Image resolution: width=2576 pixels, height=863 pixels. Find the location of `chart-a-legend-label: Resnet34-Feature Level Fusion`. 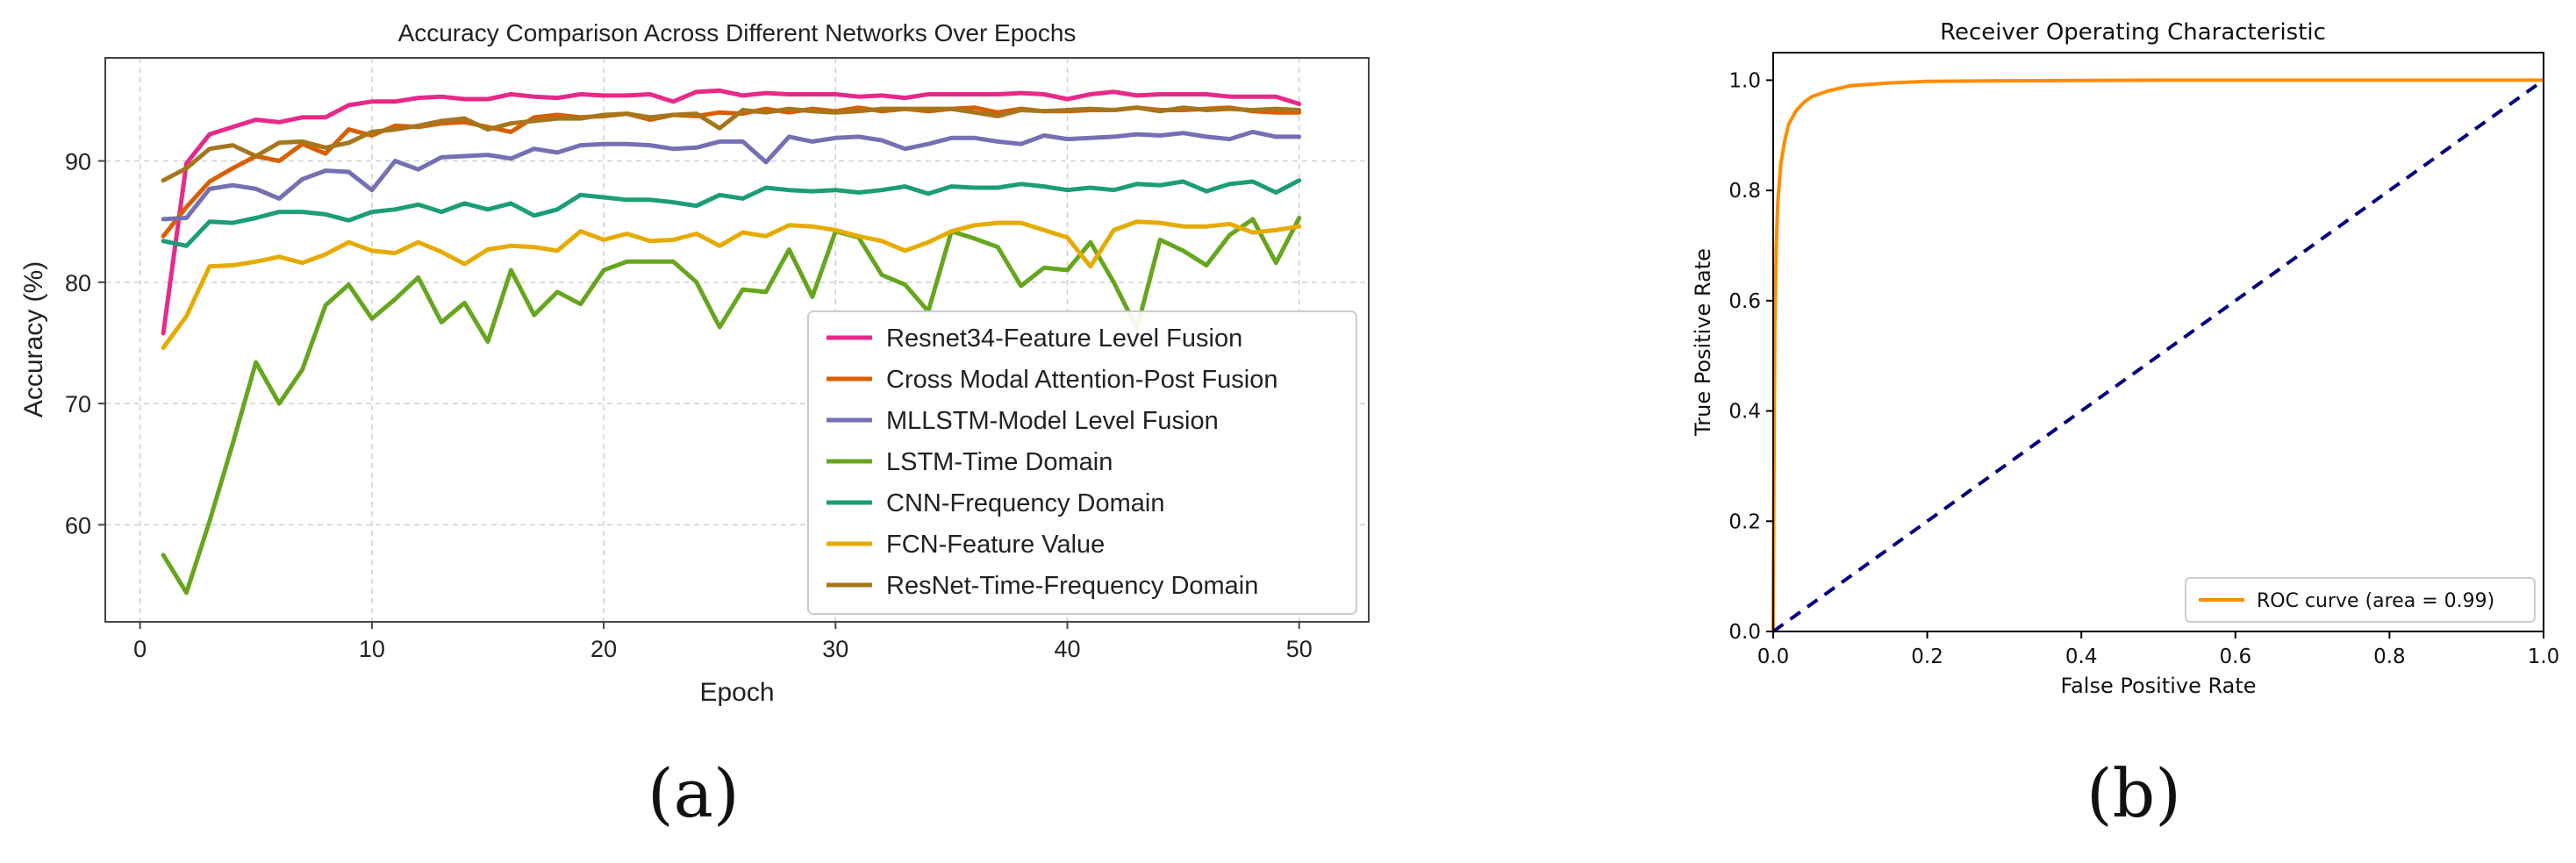

chart-a-legend-label: Resnet34-Feature Level Fusion is located at coordinates (1064, 339).